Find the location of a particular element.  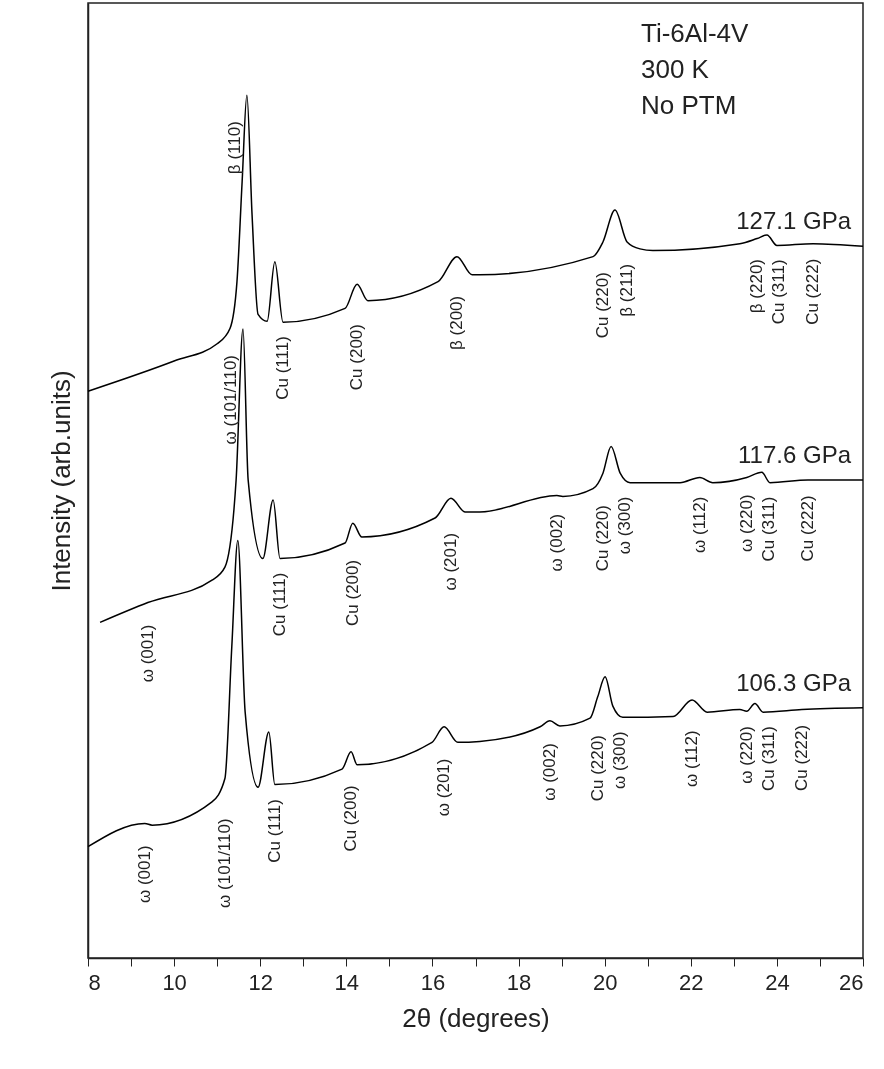

x-tick-label: 12 is located at coordinates (260, 982).